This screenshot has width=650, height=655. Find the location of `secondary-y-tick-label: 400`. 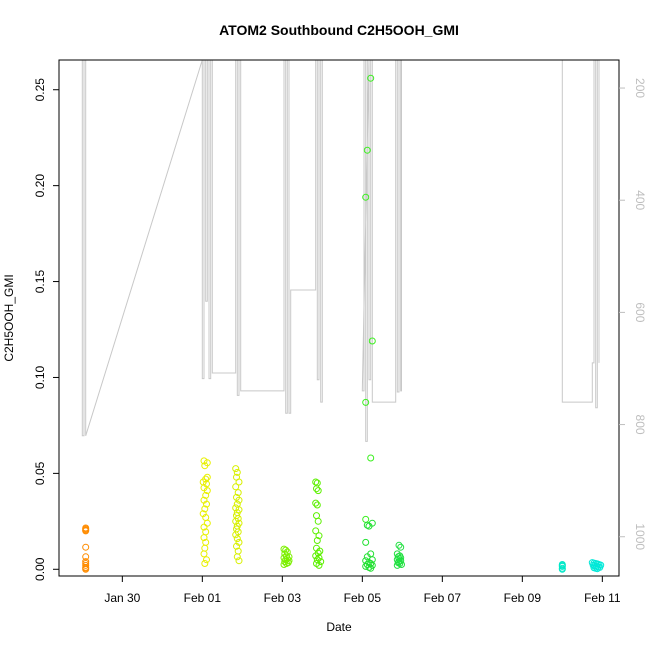

secondary-y-tick-label: 400 is located at coordinates (640, 200).